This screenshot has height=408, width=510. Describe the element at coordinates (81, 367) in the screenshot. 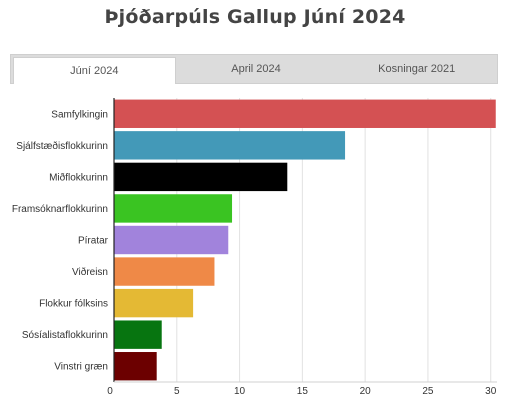

I see `category-label-8: Vinstri græn` at that location.